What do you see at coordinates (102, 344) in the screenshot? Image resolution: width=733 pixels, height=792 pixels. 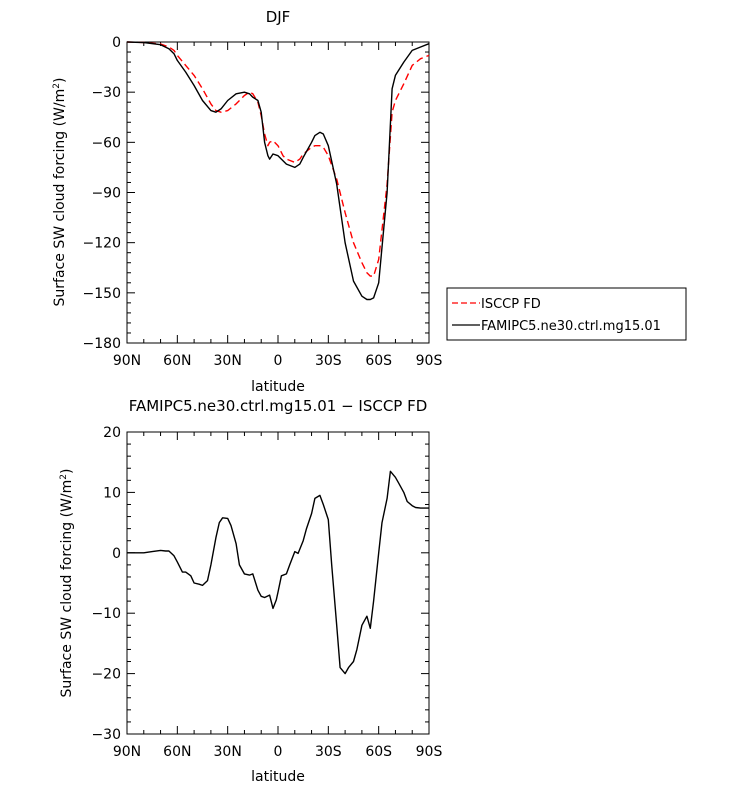 I see `top-ytick-label: −180` at bounding box center [102, 344].